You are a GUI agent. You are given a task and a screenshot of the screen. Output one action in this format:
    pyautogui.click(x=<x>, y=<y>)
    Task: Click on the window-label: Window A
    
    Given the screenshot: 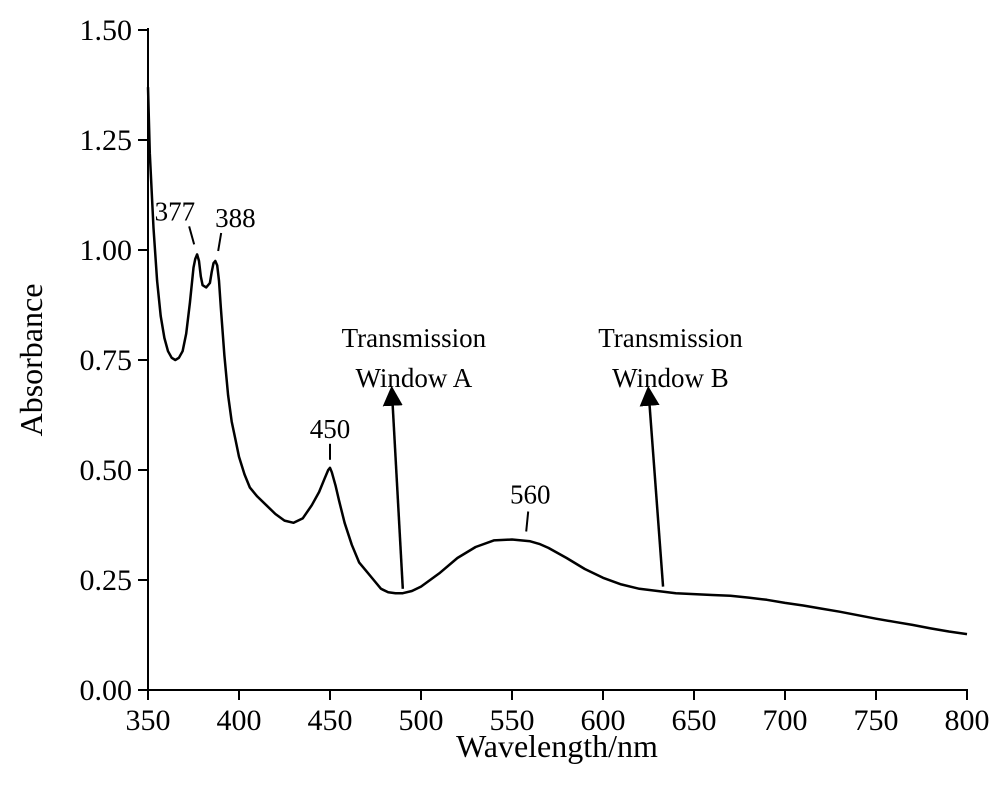 What is the action you would take?
    pyautogui.click(x=414, y=378)
    